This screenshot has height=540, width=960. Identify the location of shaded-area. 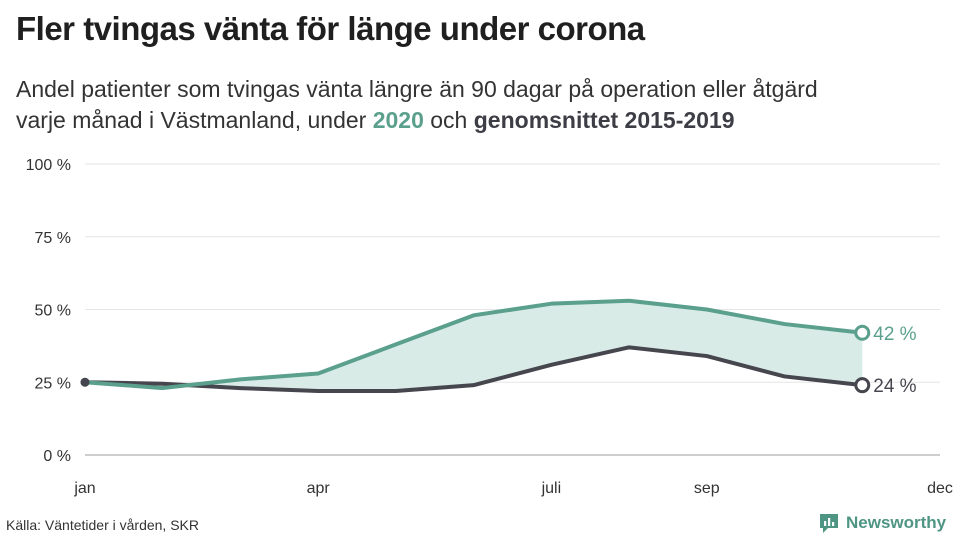
(474, 345).